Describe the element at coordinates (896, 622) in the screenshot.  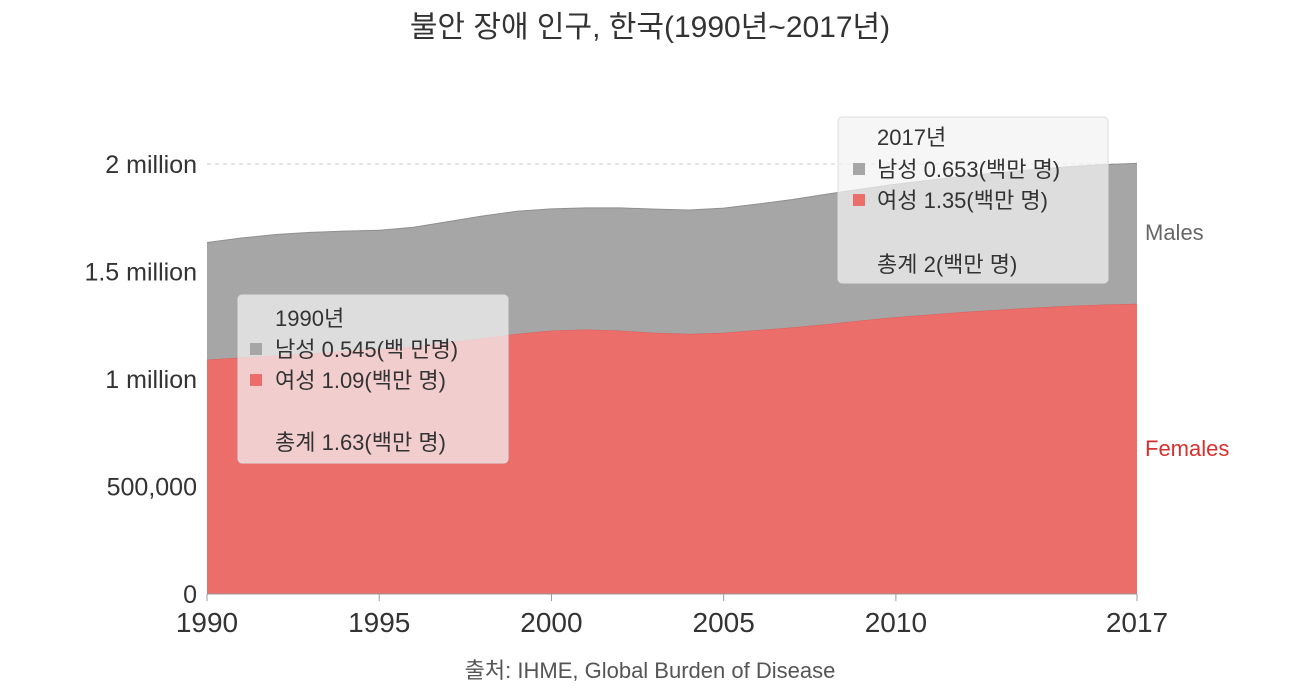
I see `x-tick-label-4: 2010` at that location.